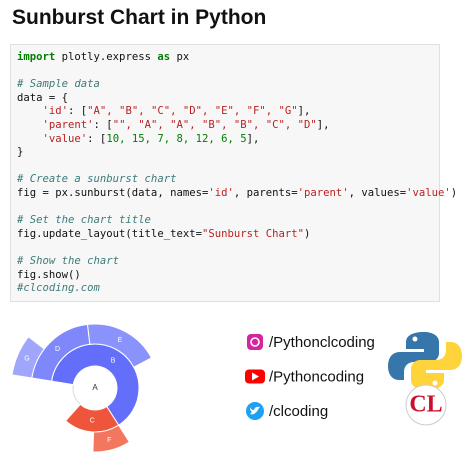  Describe the element at coordinates (20, 152) in the screenshot. I see `code-token: }` at that location.